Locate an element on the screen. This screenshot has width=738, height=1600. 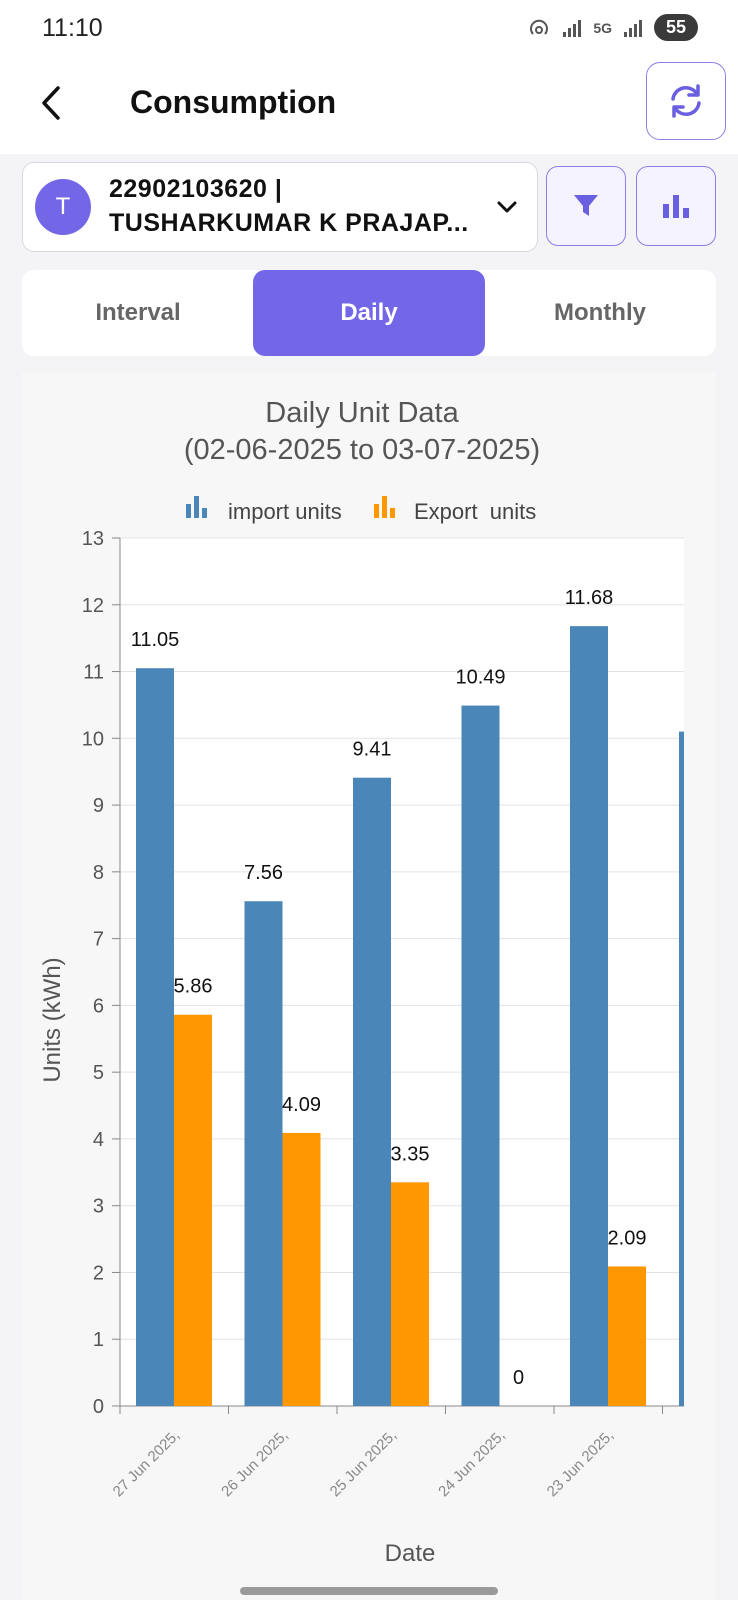
filter-button is located at coordinates (586, 206).